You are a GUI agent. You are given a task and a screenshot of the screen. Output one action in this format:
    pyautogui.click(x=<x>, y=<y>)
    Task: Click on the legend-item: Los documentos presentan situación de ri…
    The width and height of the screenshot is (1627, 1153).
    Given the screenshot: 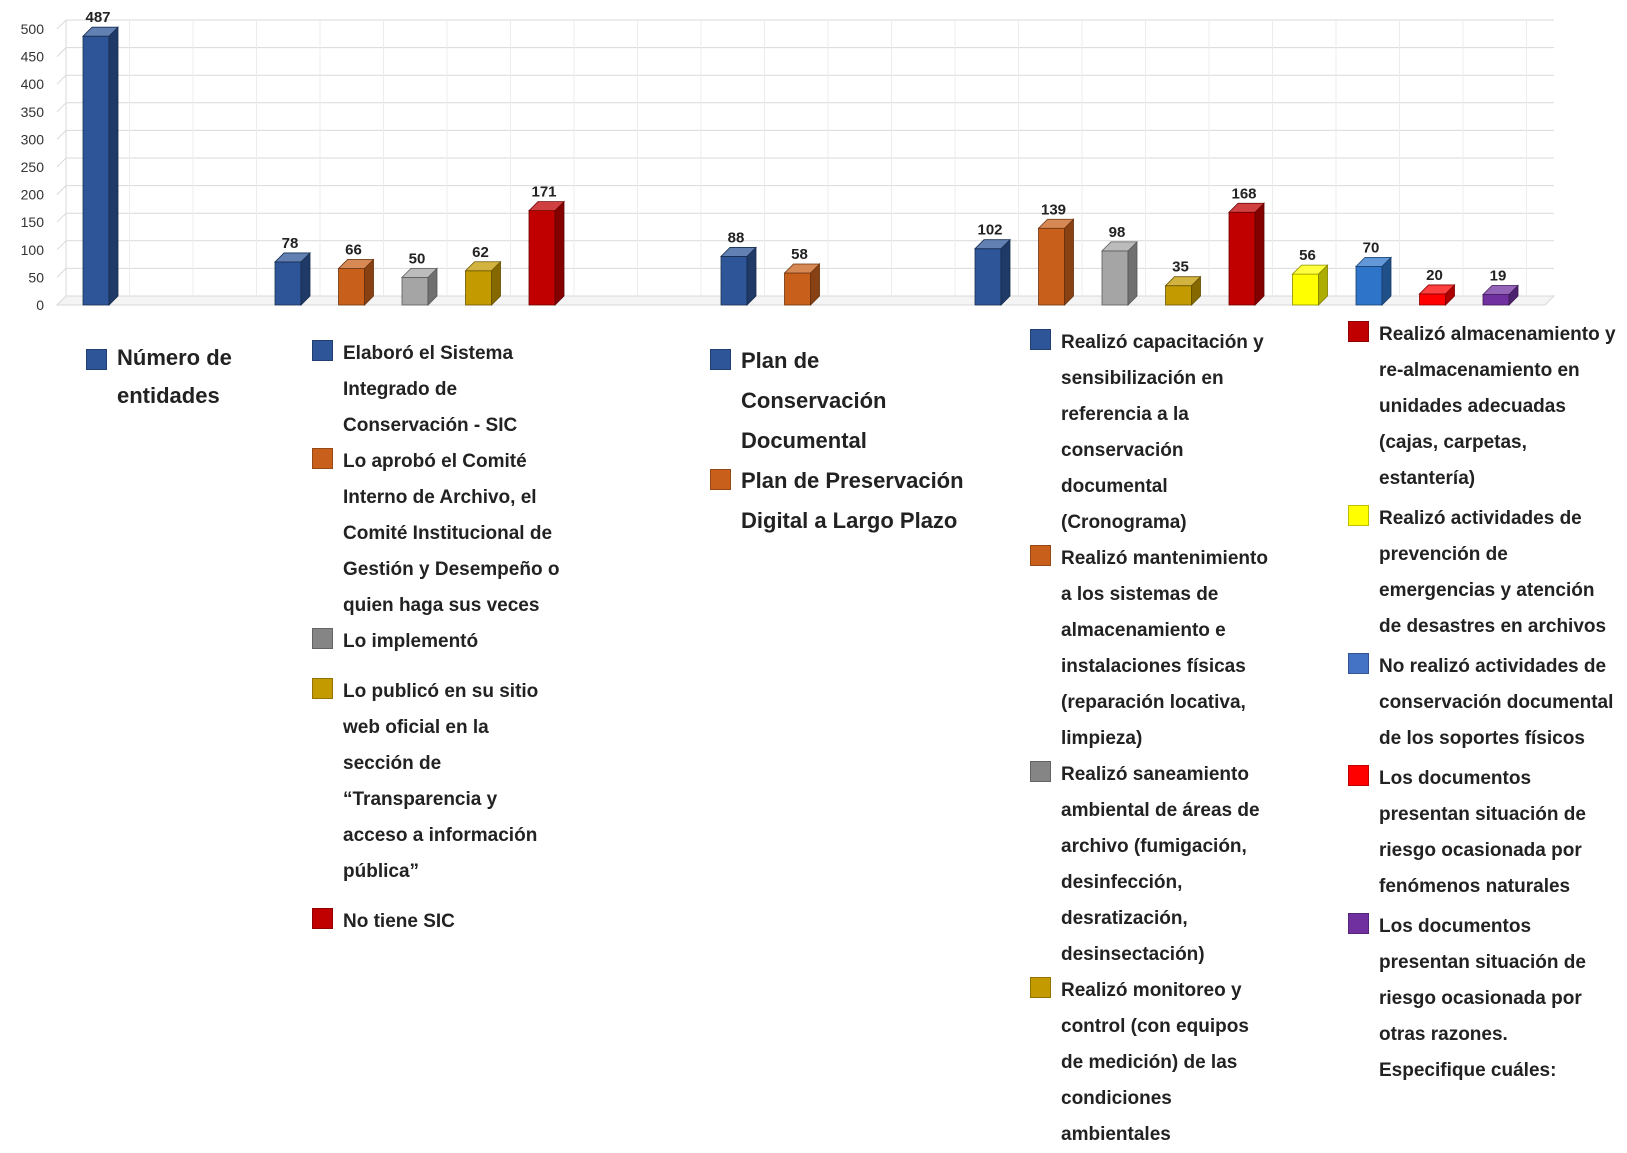 What is the action you would take?
    pyautogui.click(x=1483, y=999)
    